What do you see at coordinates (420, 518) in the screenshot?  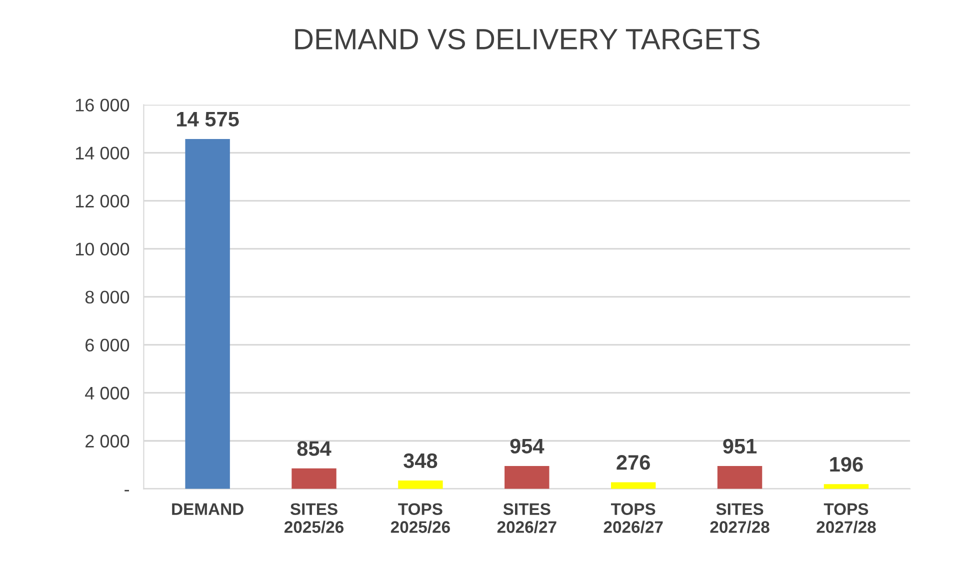 I see `x-tick-label: TOPS 2025/26` at bounding box center [420, 518].